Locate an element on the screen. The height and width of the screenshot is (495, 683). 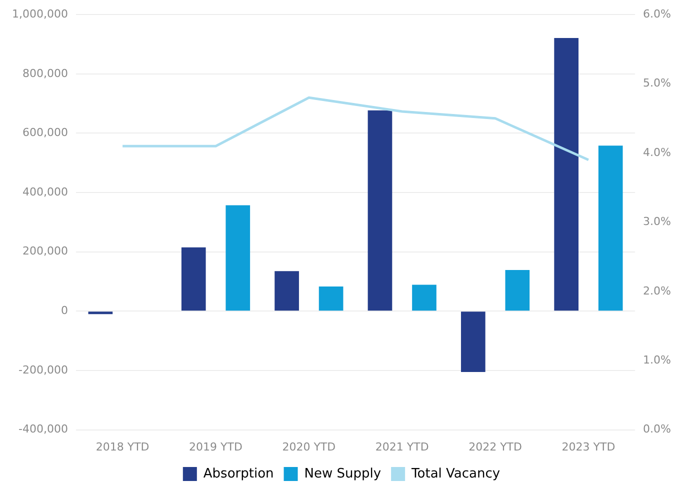
y2-tick-label: 4.0% is located at coordinates (657, 152).